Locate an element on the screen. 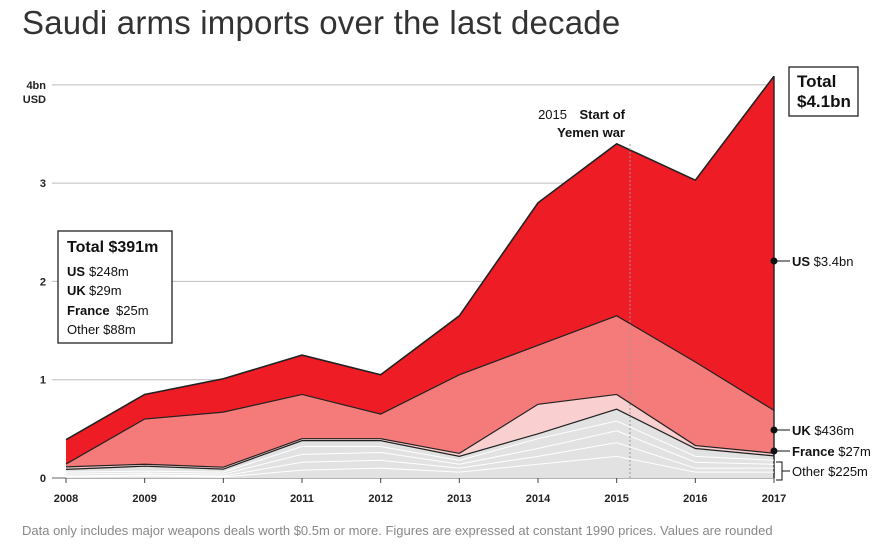  other-2008-label: Other $88m is located at coordinates (101, 329).